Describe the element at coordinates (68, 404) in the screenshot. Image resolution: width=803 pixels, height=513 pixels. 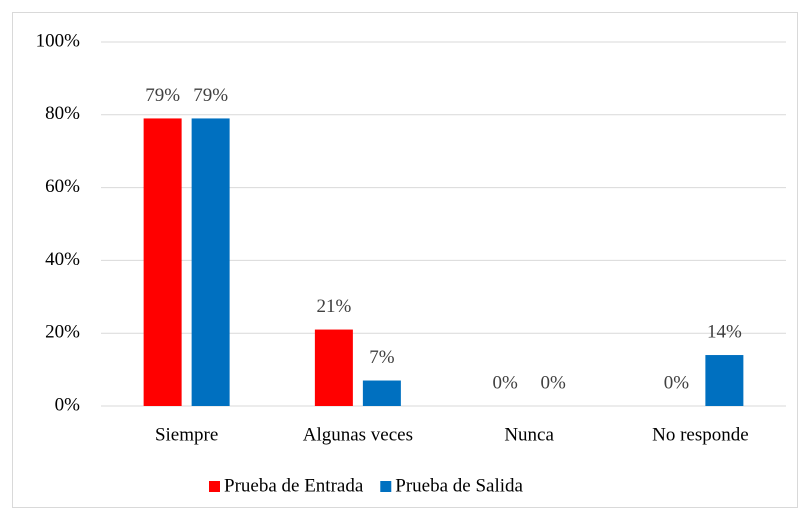
I see `y-tick-label: 0%` at that location.